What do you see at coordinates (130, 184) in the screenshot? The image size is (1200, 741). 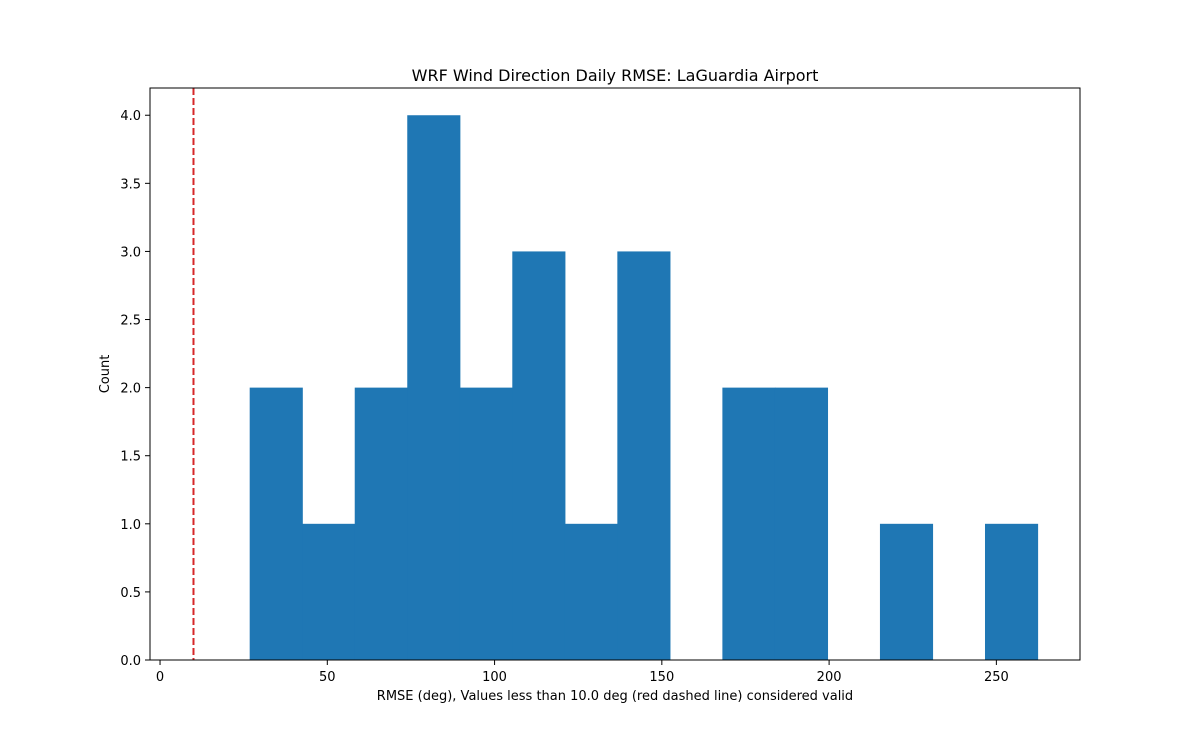 I see `y-tick-label: 3.5` at bounding box center [130, 184].